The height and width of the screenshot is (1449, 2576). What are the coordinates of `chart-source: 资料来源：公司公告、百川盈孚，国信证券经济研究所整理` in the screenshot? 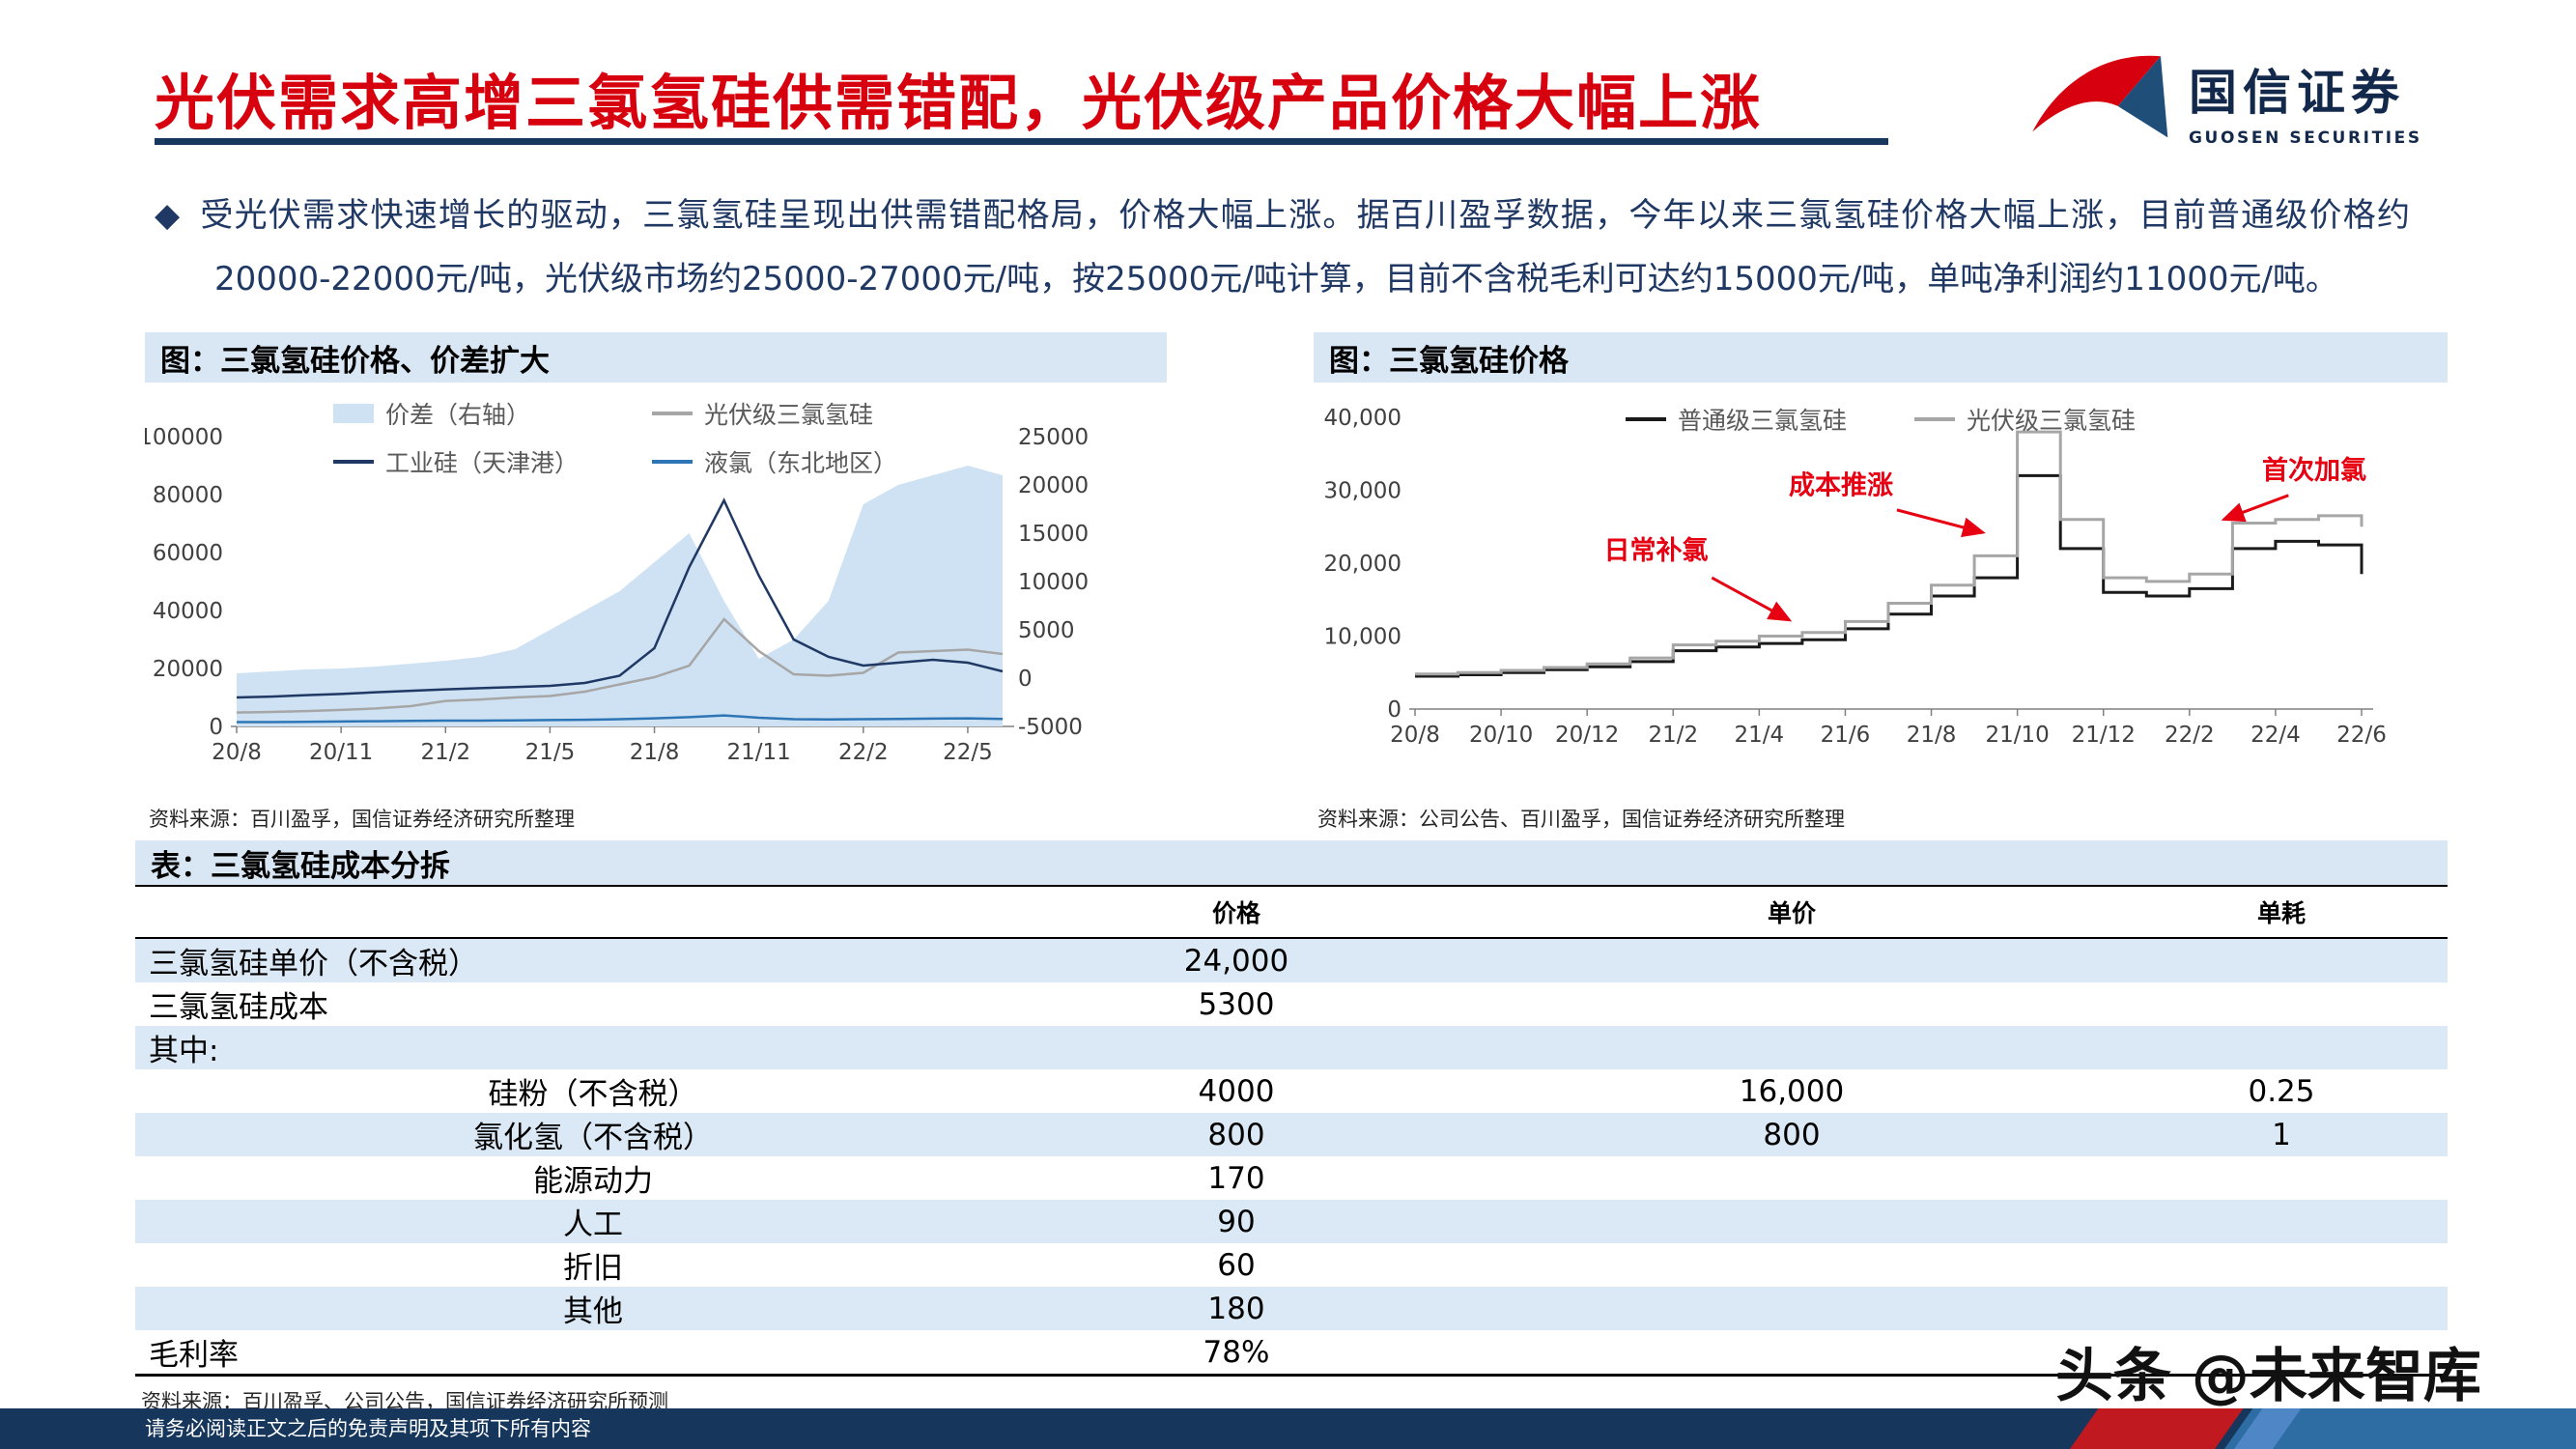 It's located at (1581, 819).